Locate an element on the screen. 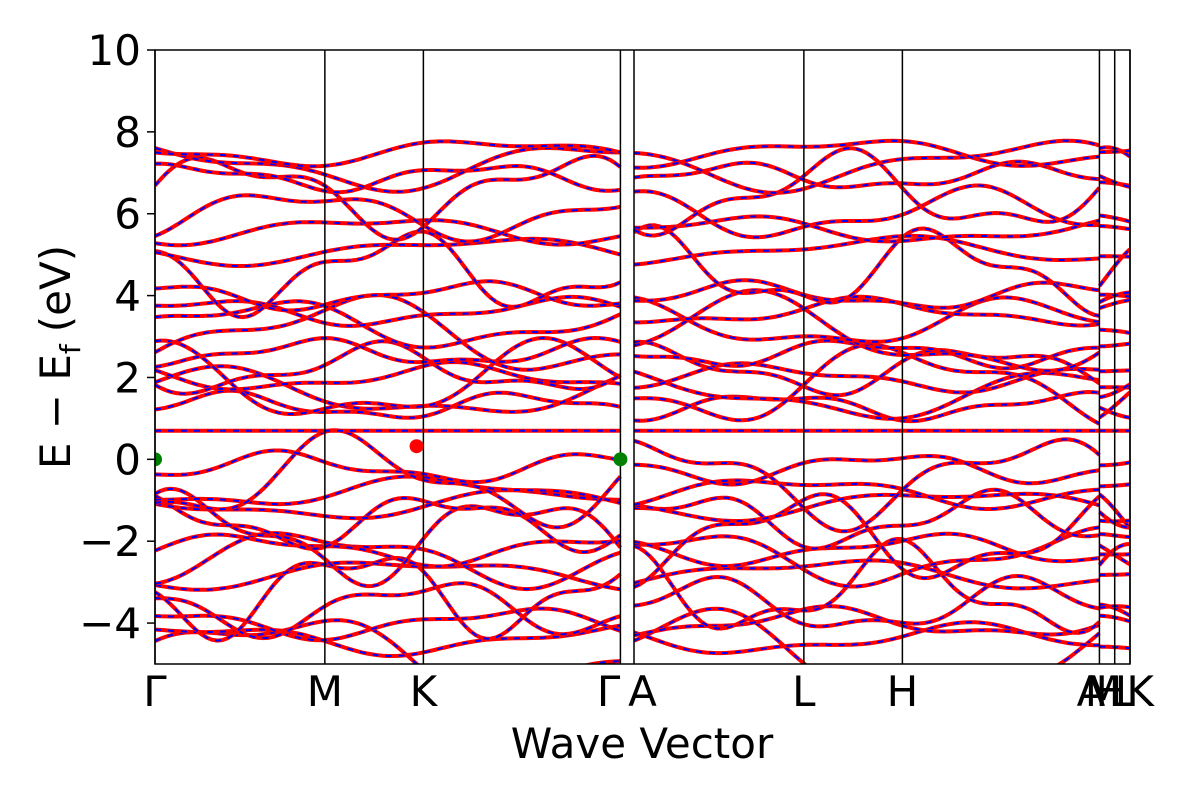  y-tick-label: 8 is located at coordinates (127, 132).